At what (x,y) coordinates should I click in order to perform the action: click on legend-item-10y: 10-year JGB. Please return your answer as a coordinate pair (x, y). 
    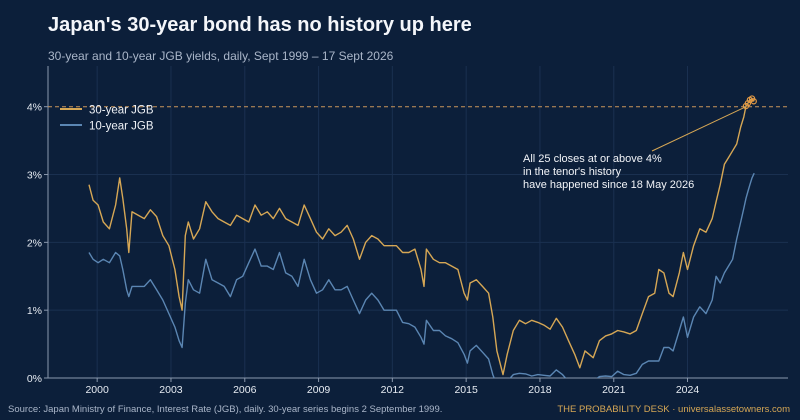
    Looking at the image, I should click on (107, 127).